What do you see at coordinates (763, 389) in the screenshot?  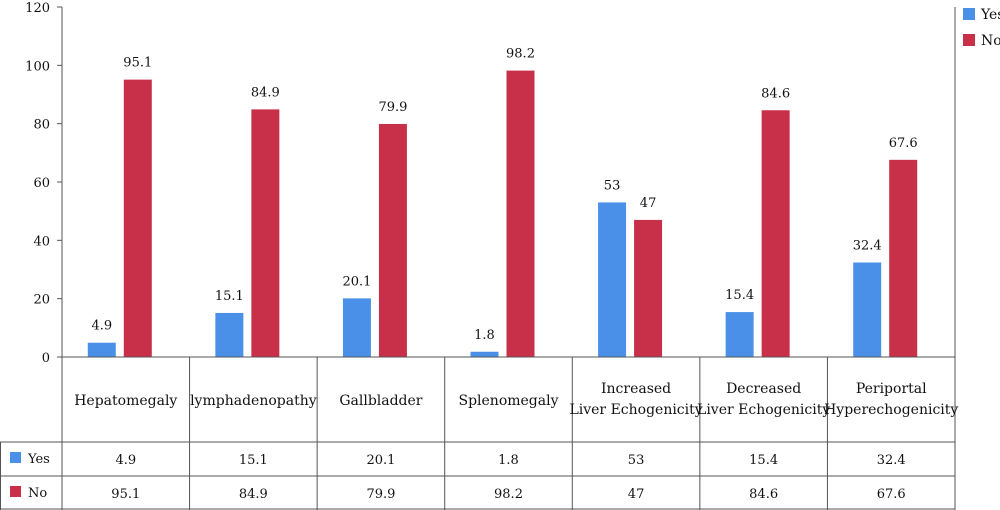 I see `x-tick-label: Decreased` at bounding box center [763, 389].